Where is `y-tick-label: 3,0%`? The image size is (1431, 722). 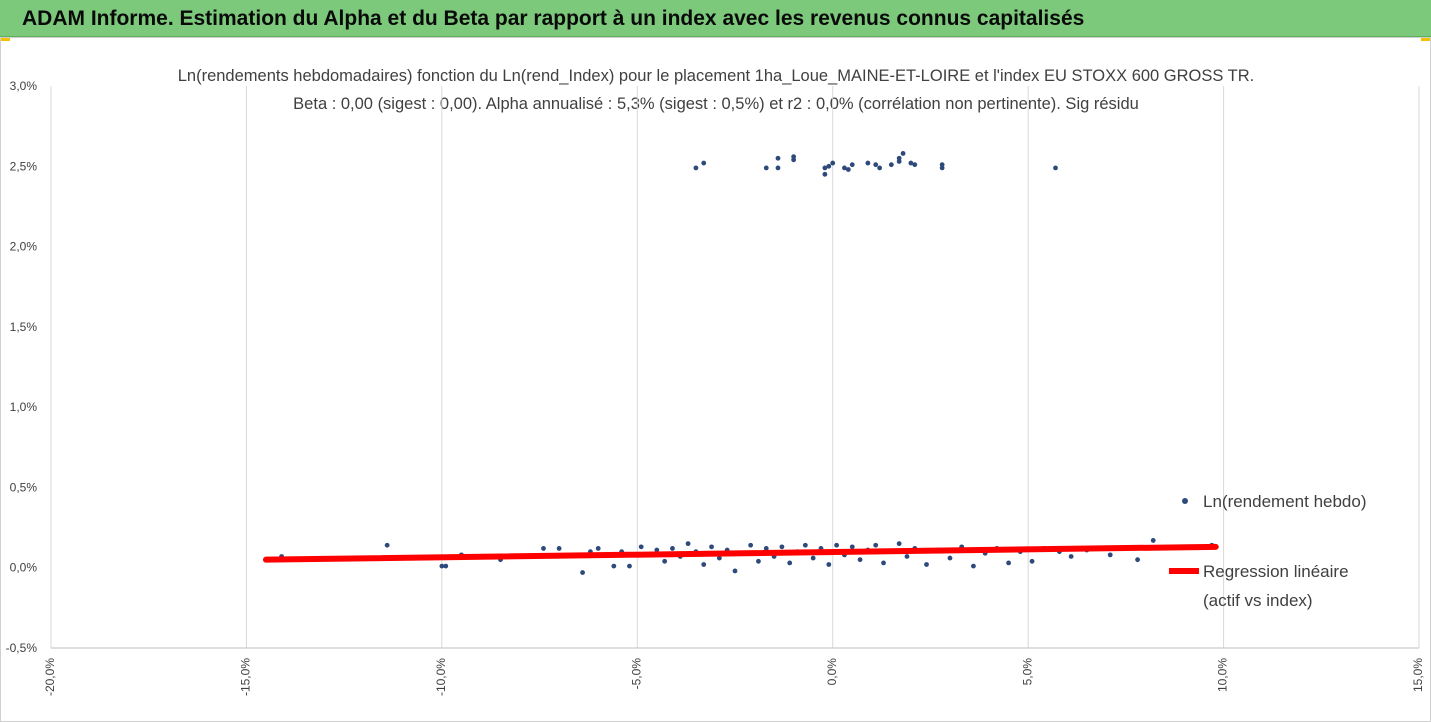
y-tick-label: 3,0% is located at coordinates (24, 86).